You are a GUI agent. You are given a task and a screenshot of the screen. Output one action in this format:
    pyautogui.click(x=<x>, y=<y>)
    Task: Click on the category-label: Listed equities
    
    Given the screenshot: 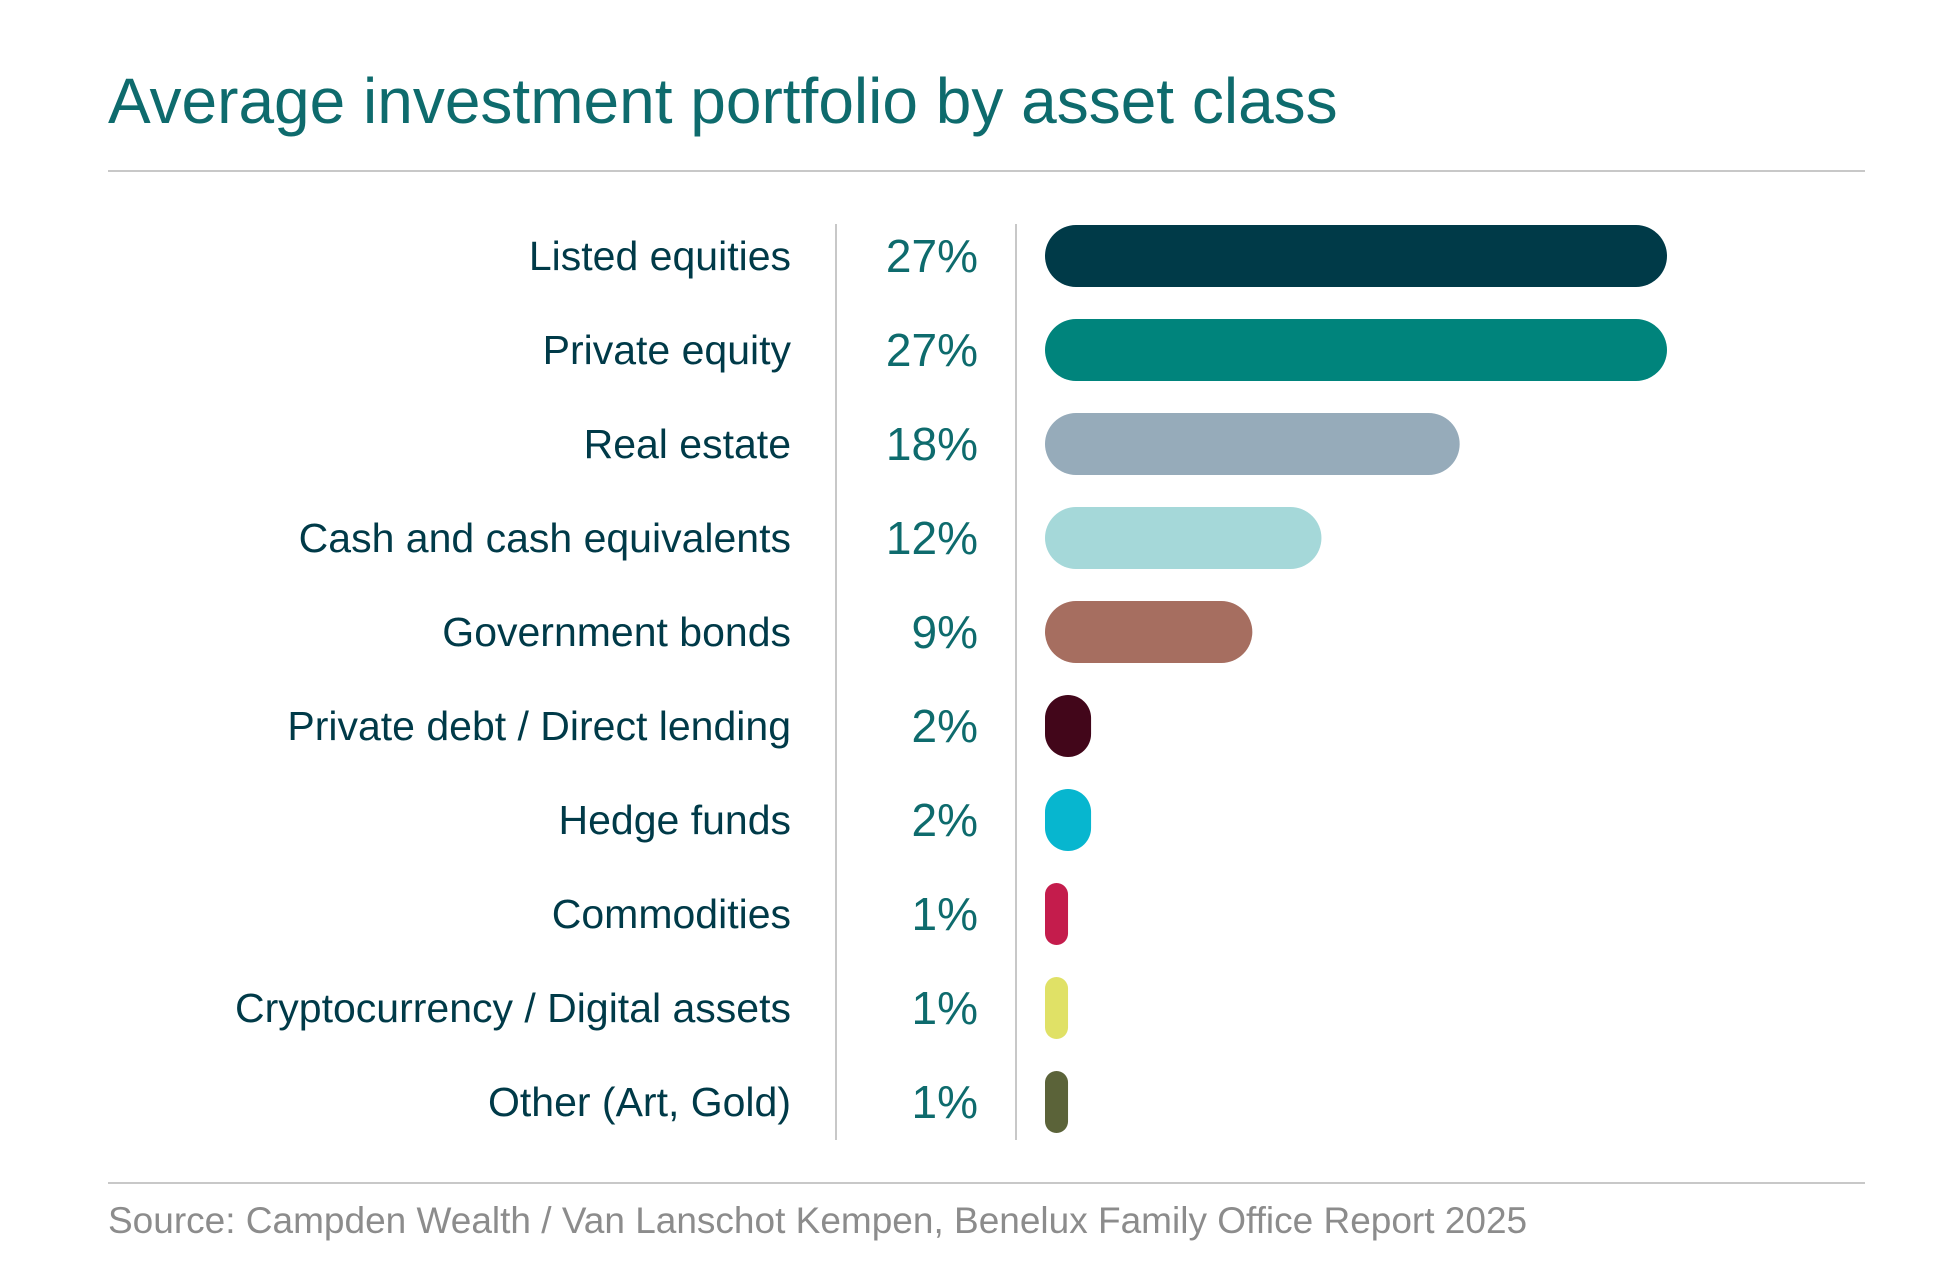 What is the action you would take?
    pyautogui.click(x=660, y=256)
    